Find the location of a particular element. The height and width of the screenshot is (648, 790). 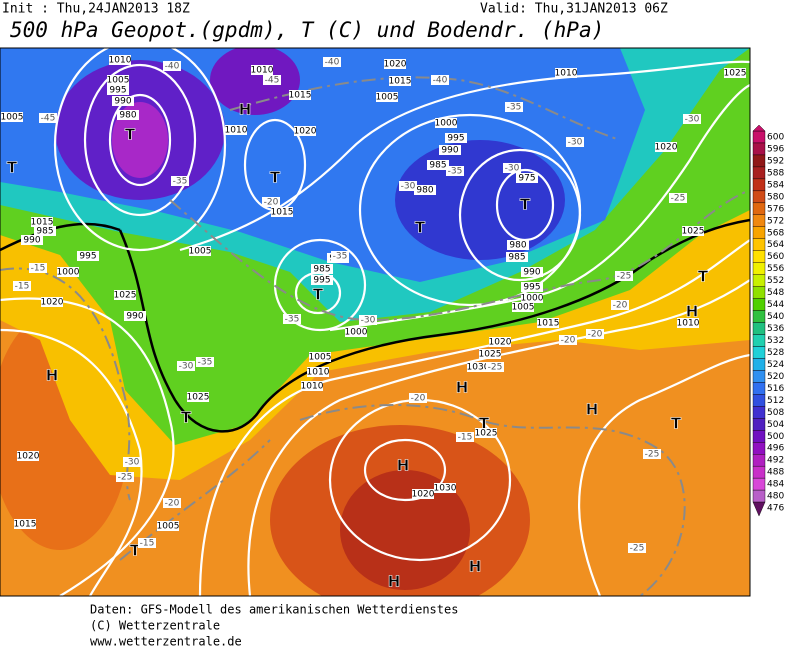

colorbar-label: 532 is located at coordinates (775, 341).